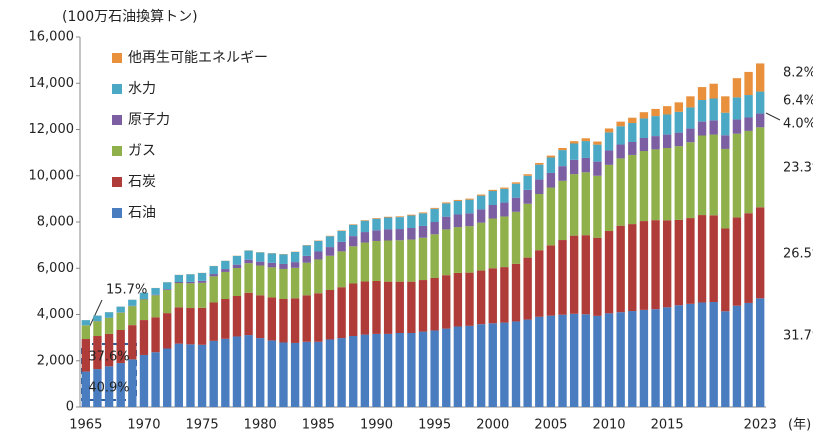  I want to click on annotation: 6.4%, so click(798, 101).